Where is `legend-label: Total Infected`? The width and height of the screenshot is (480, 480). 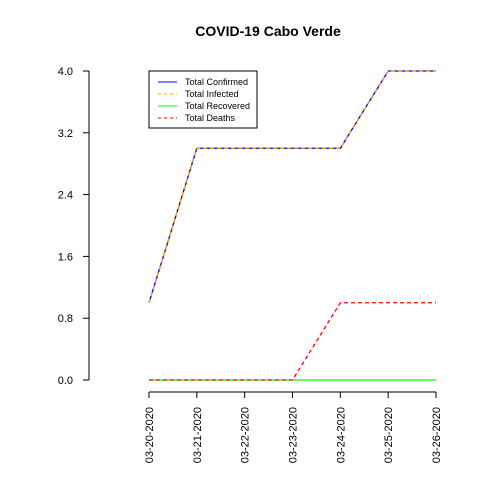
legend-label: Total Infected is located at coordinates (212, 94).